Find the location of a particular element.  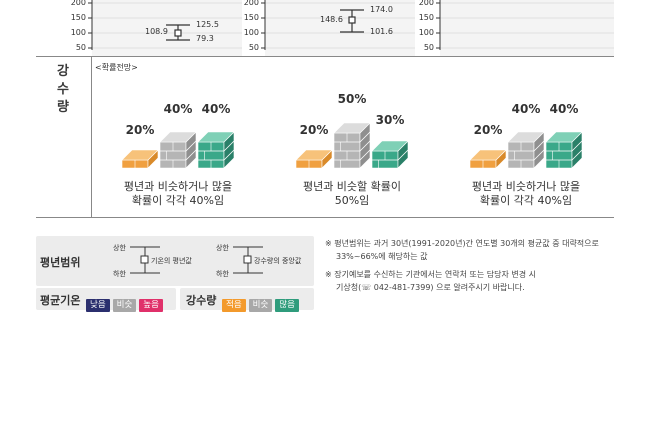

chart-1-tick-200: 200 is located at coordinates (78, 3).